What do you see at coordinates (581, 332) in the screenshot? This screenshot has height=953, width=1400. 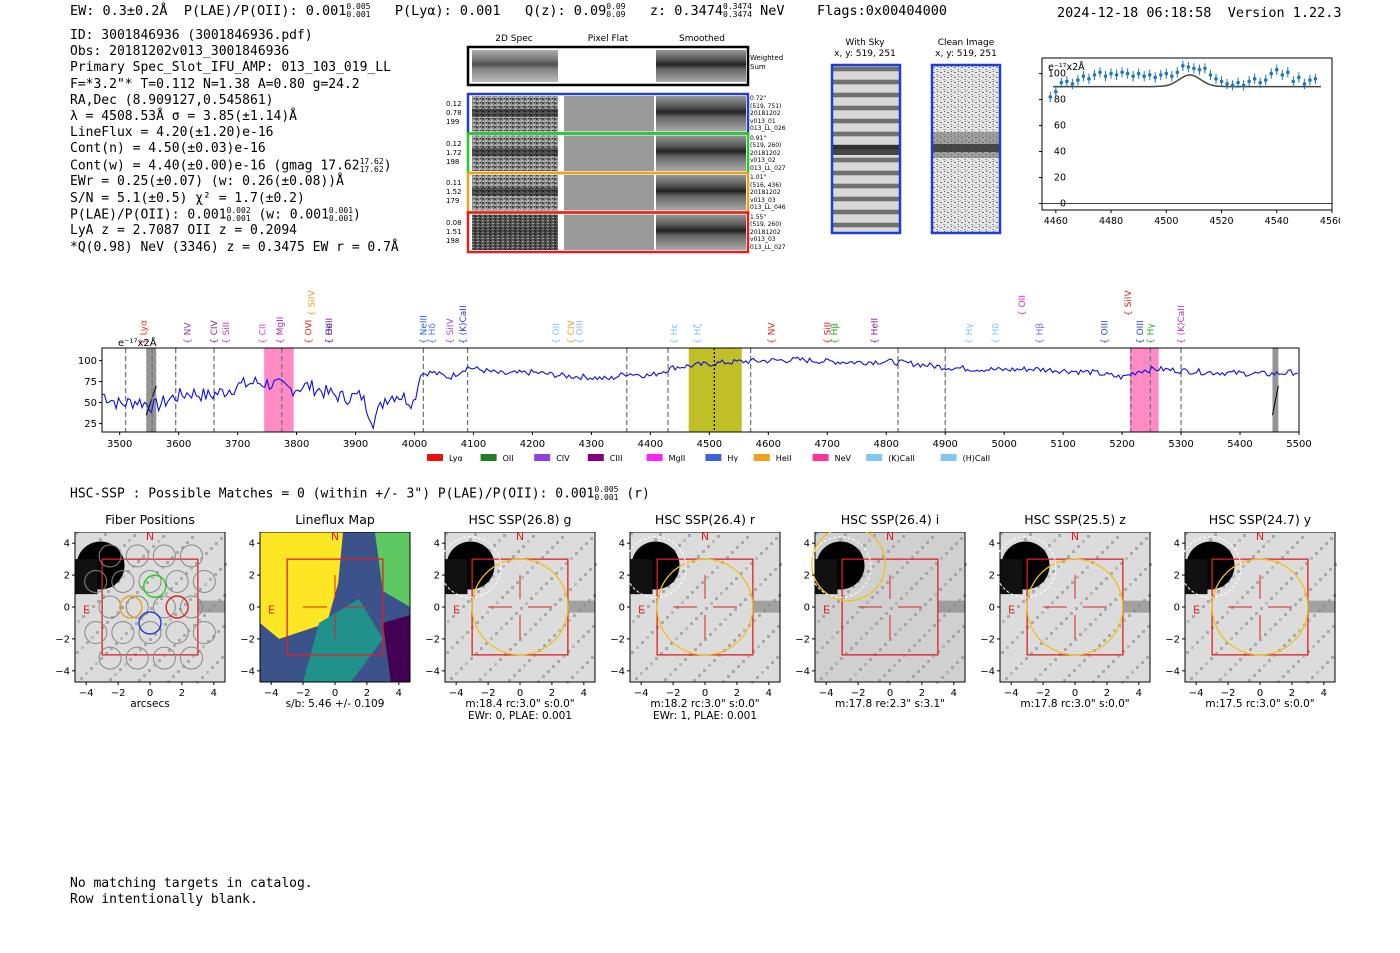 I see `spectrum-line-label-text: { OIII` at bounding box center [581, 332].